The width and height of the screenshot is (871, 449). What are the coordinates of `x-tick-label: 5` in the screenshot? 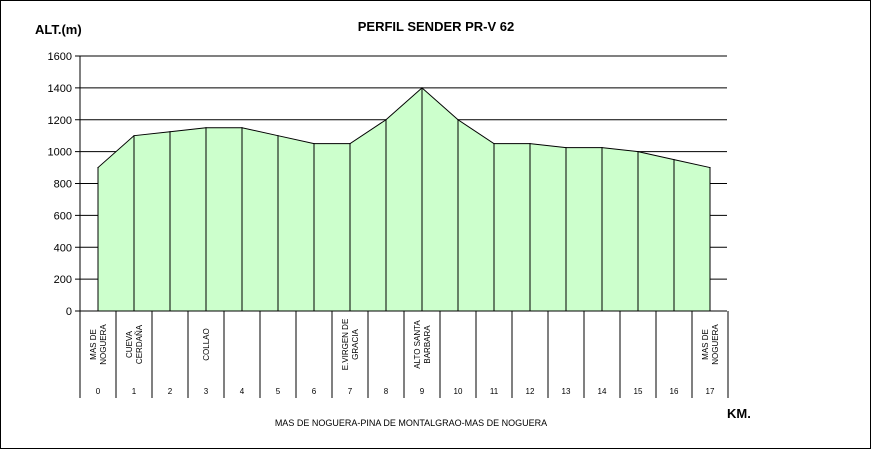 It's located at (278, 391).